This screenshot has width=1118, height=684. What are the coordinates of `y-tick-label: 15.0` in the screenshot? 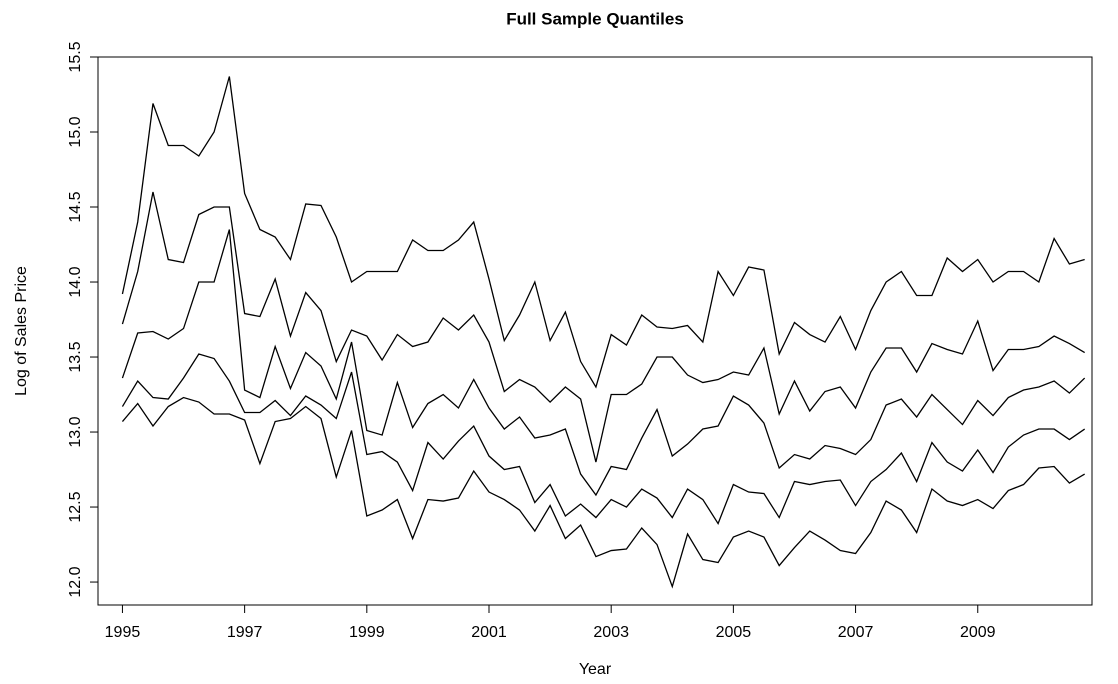 It's located at (75, 131).